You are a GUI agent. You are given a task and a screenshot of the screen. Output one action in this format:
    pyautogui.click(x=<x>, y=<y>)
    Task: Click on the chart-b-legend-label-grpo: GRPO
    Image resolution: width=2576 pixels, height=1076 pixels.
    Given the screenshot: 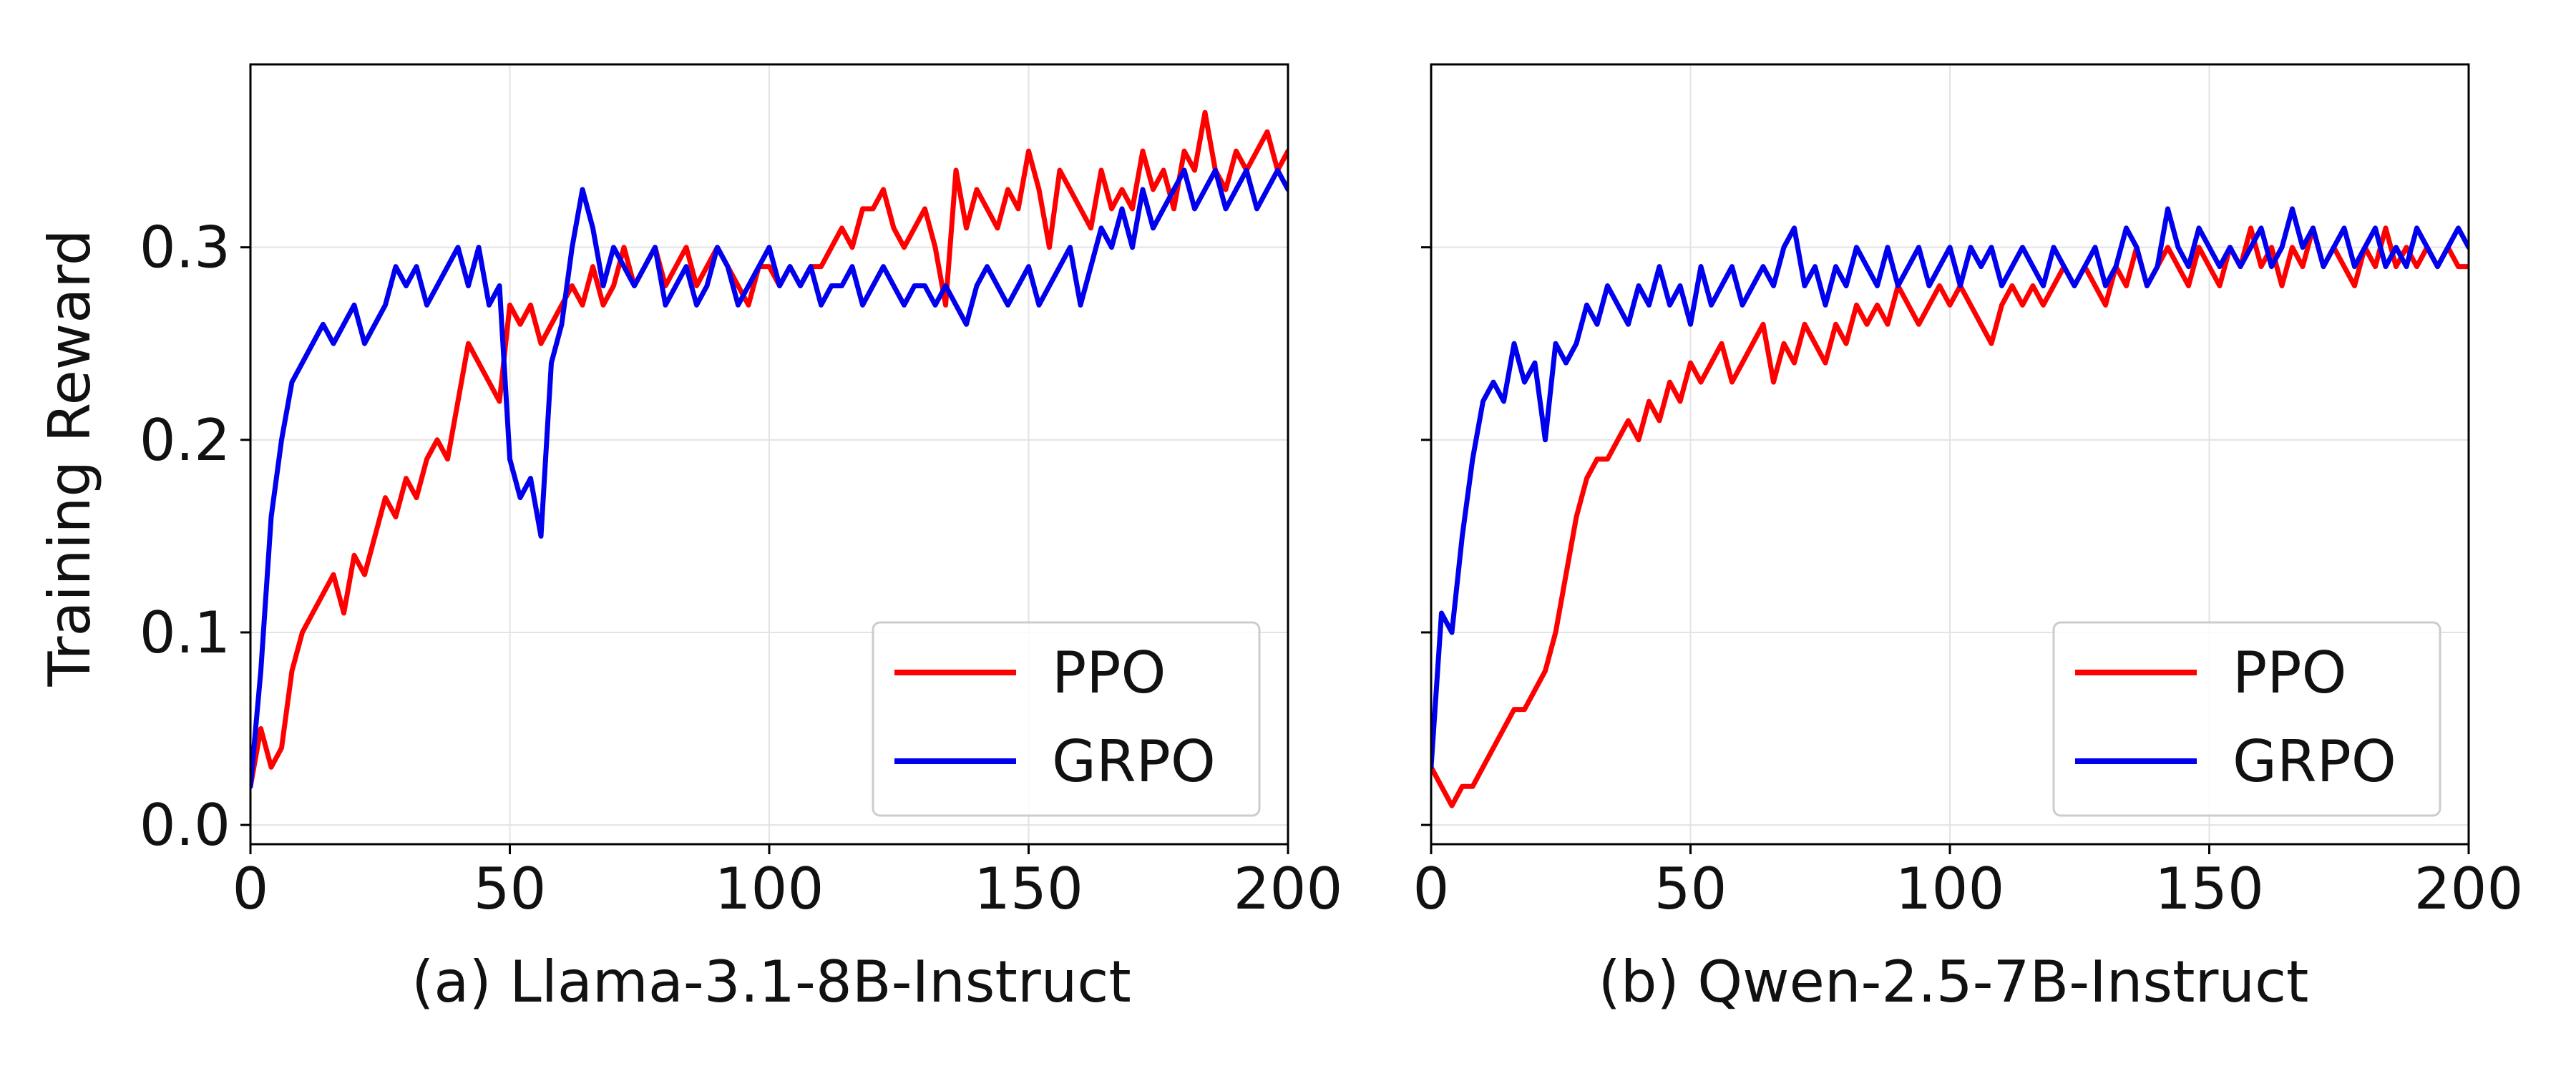 What is the action you would take?
    pyautogui.click(x=2314, y=762)
    